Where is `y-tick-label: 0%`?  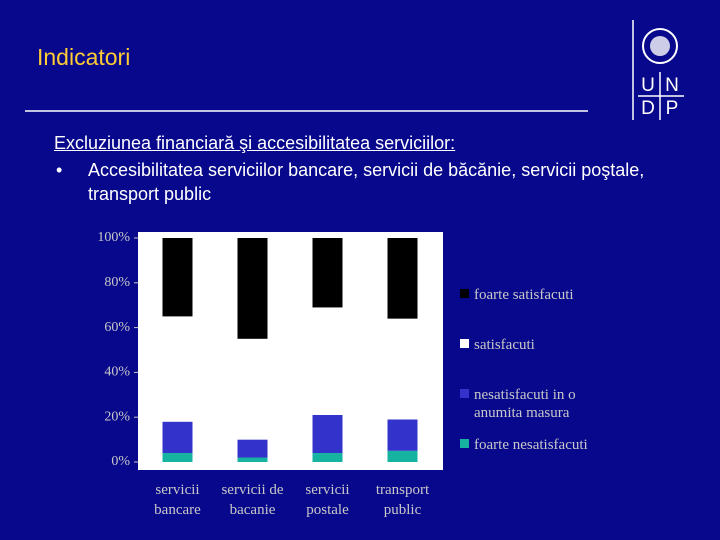 y-tick-label: 0% is located at coordinates (120, 461).